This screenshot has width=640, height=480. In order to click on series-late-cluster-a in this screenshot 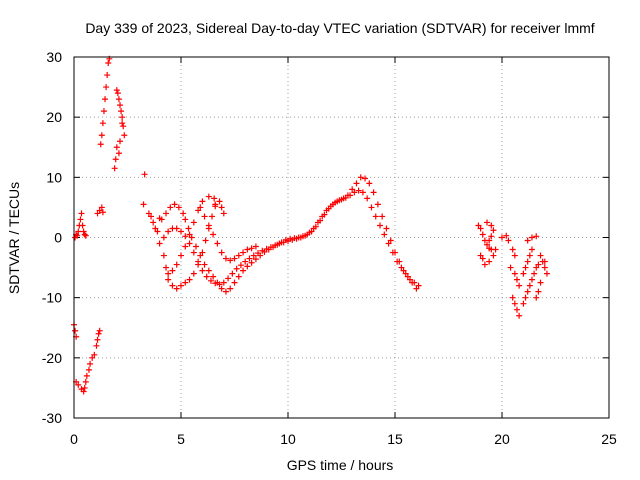, I will do `click(487, 243)`.